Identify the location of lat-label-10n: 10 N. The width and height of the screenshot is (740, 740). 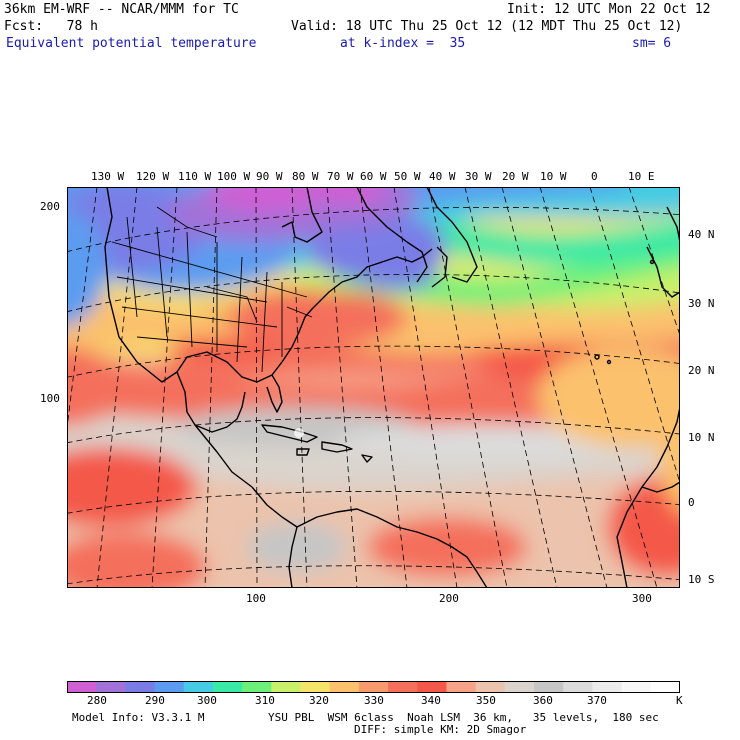
(701, 437).